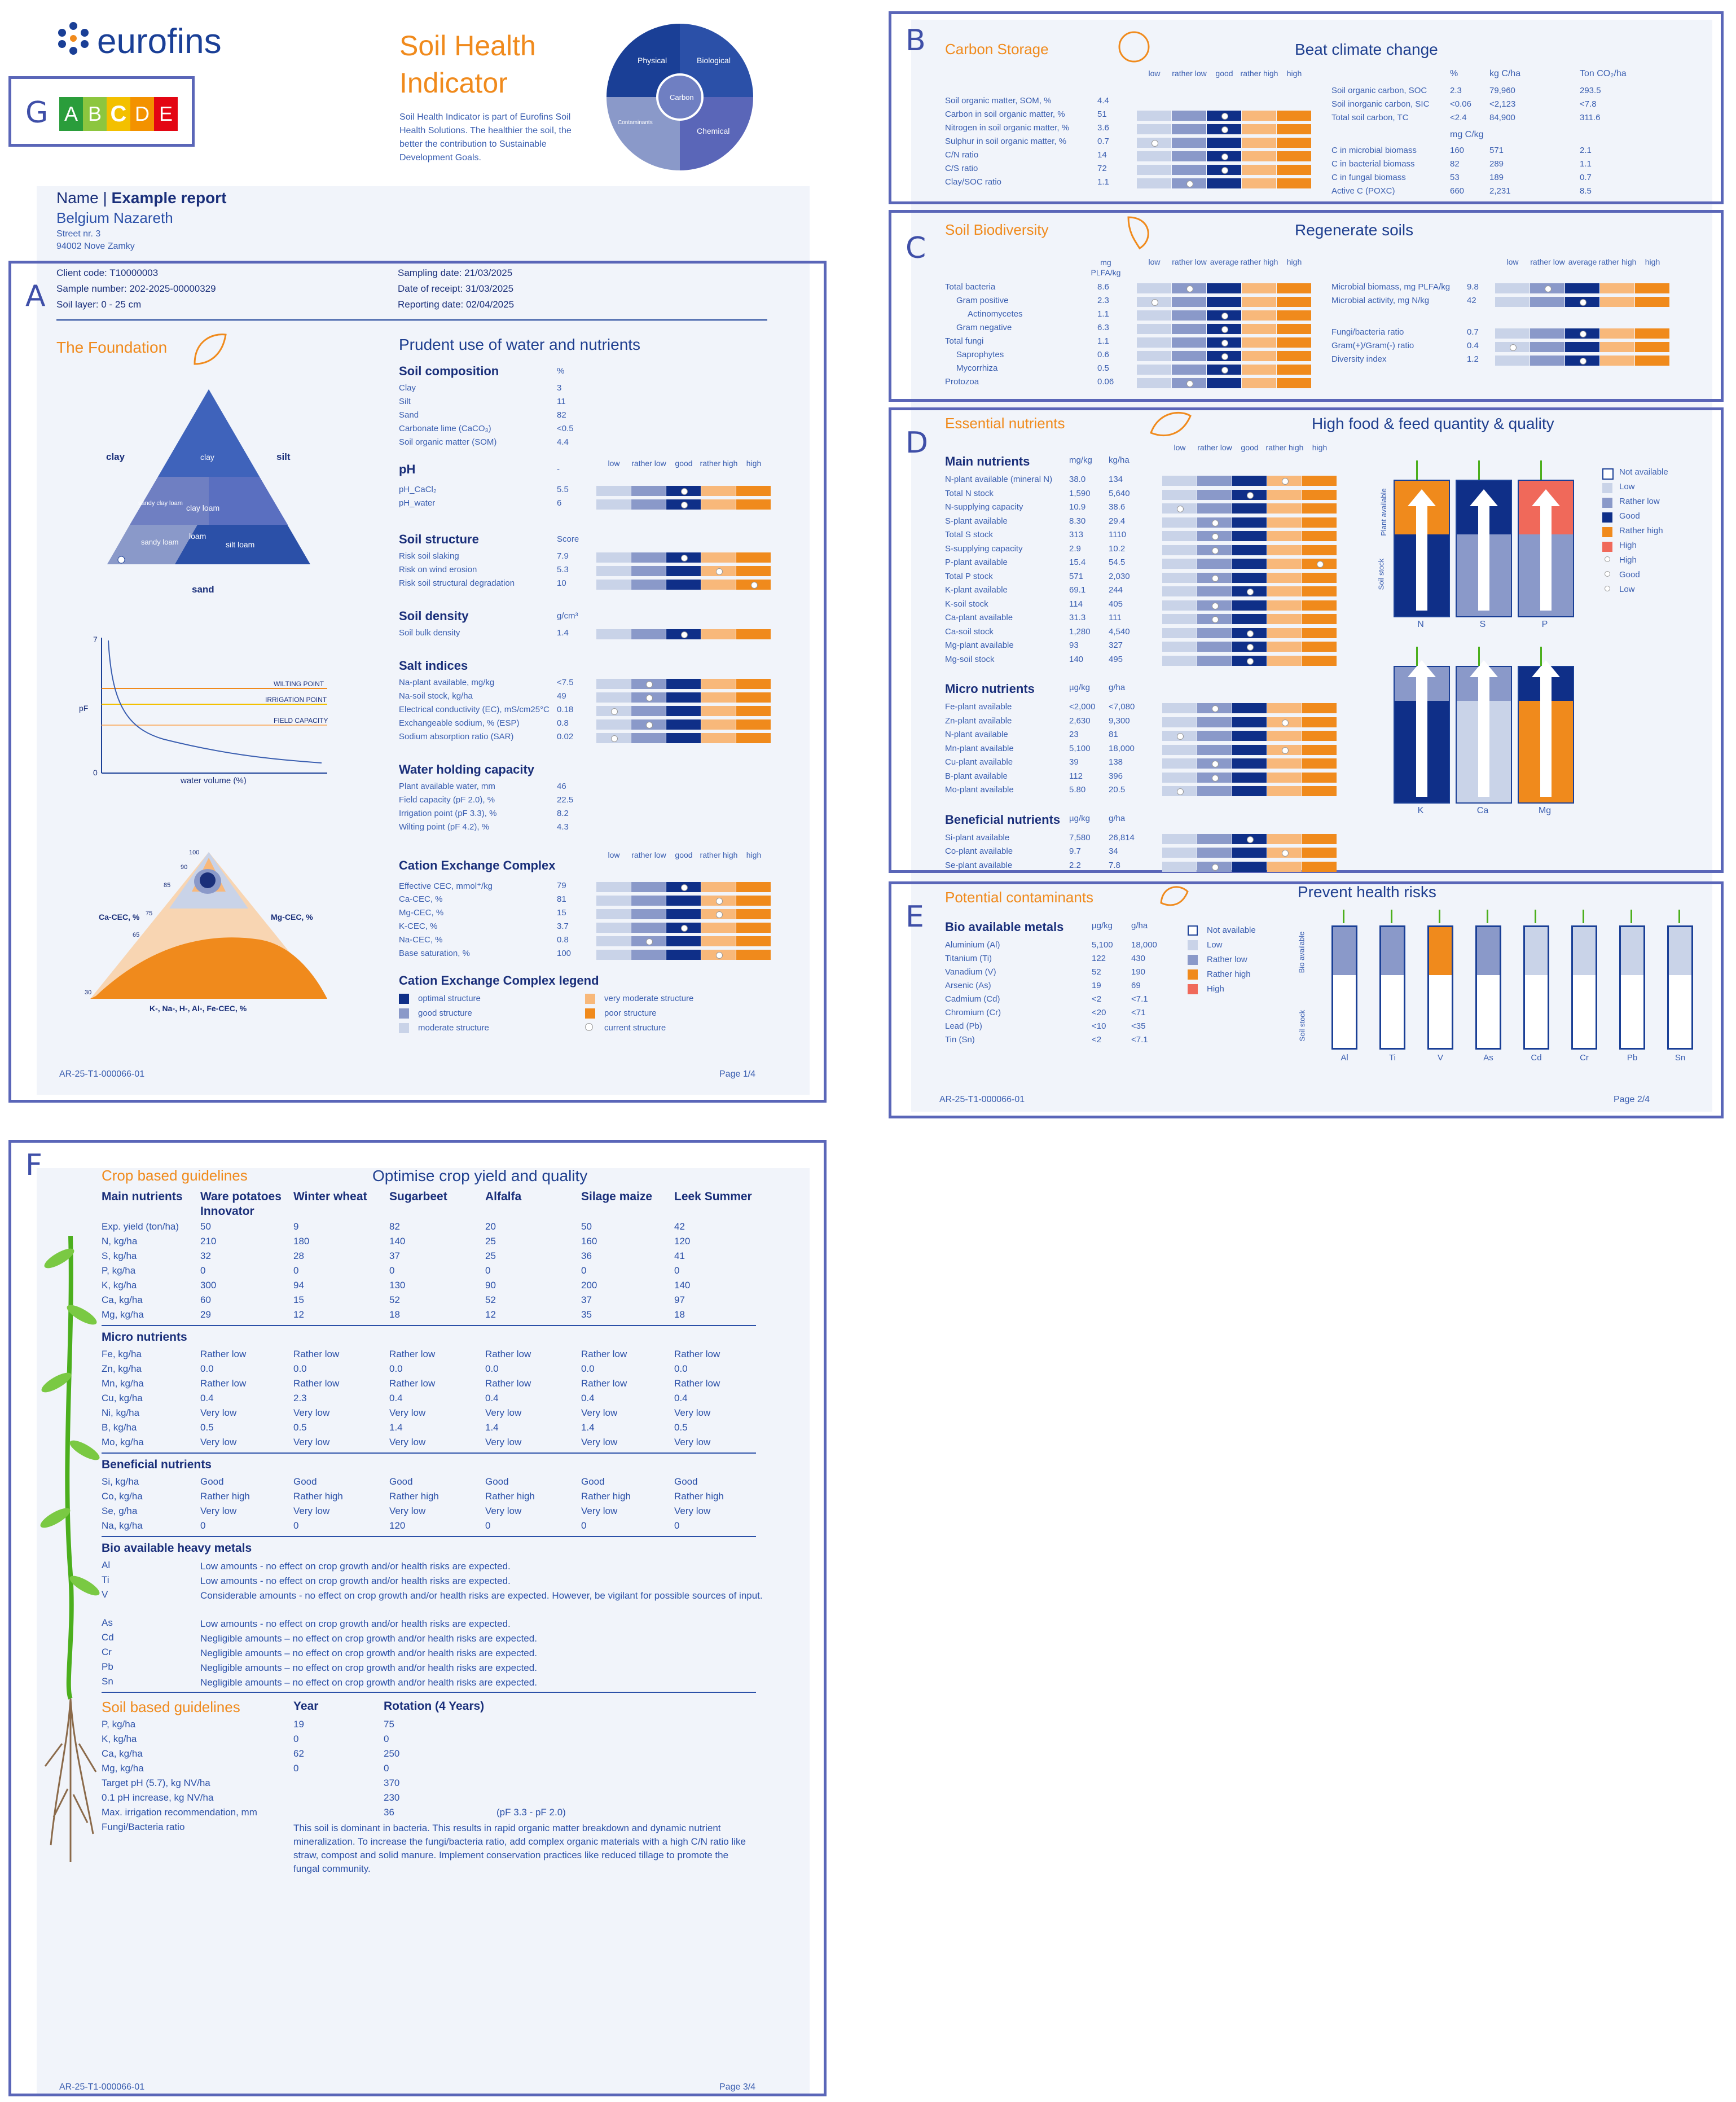 This screenshot has height=2102, width=1736. I want to click on metal-tube-Cr, so click(1584, 987).